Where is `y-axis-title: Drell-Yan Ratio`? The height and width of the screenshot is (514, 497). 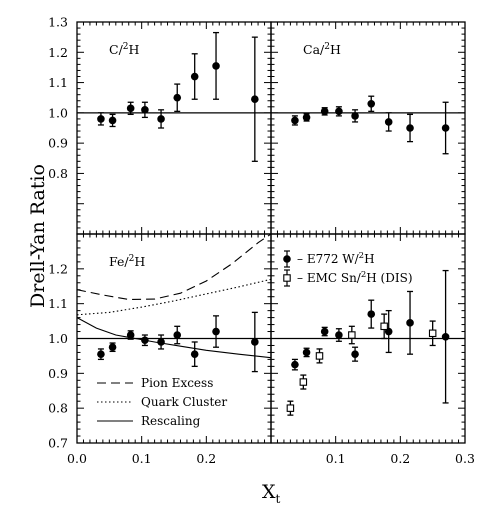
y-axis-title: Drell-Yan Ratio is located at coordinates (38, 236).